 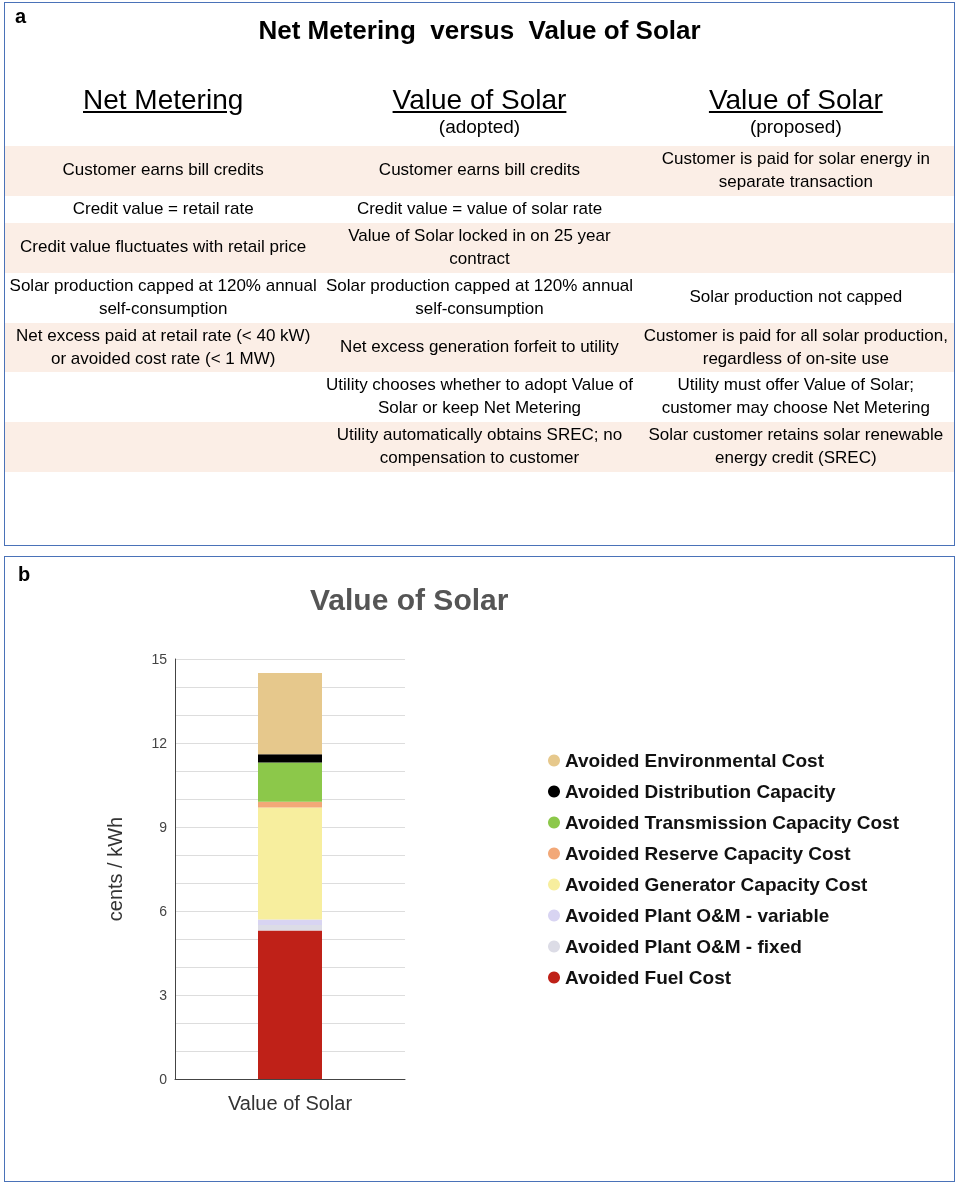 I want to click on text: a, so click(x=21, y=16).